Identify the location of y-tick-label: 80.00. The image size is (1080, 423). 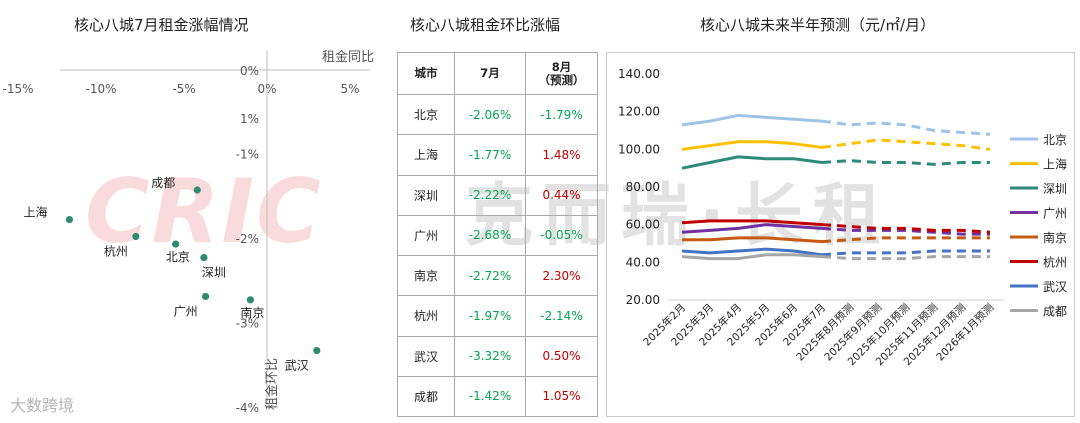
(643, 187).